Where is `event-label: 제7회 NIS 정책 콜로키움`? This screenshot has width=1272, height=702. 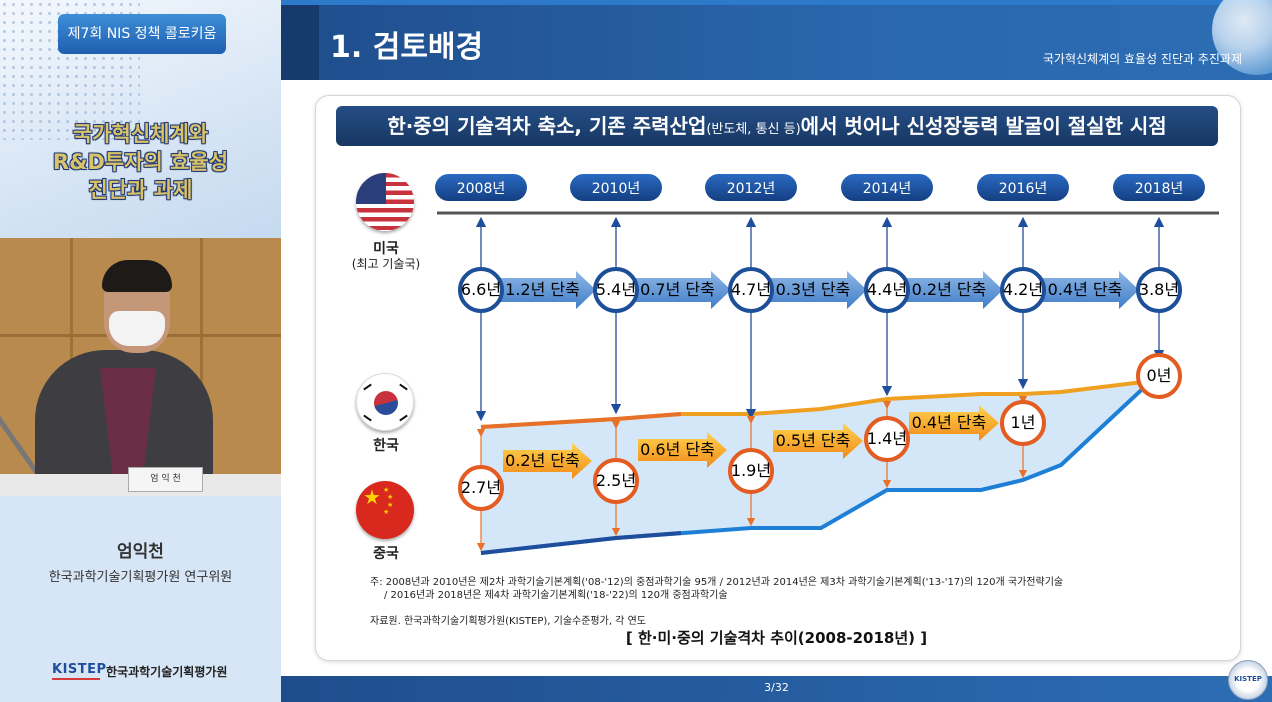
event-label: 제7회 NIS 정책 콜로키움 is located at coordinates (142, 34).